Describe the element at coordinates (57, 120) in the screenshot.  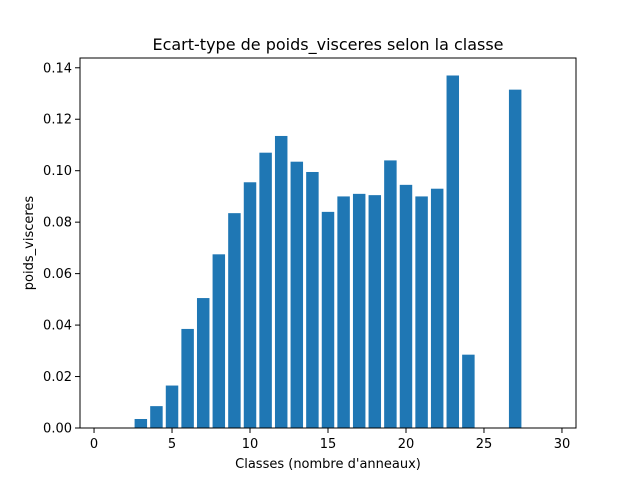
I see `y-tick-label: 0.12` at that location.